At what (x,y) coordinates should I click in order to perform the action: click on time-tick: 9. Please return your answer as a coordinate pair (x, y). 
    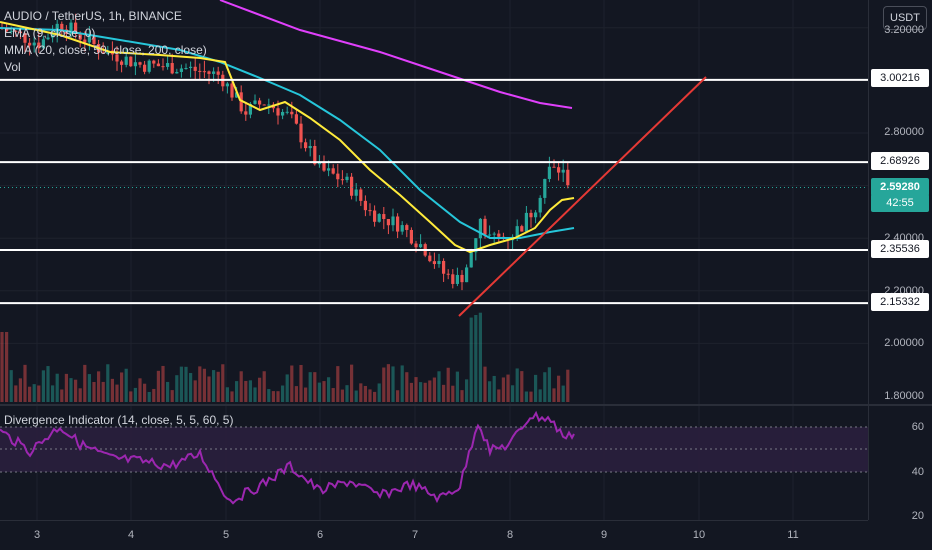
    Looking at the image, I should click on (604, 535).